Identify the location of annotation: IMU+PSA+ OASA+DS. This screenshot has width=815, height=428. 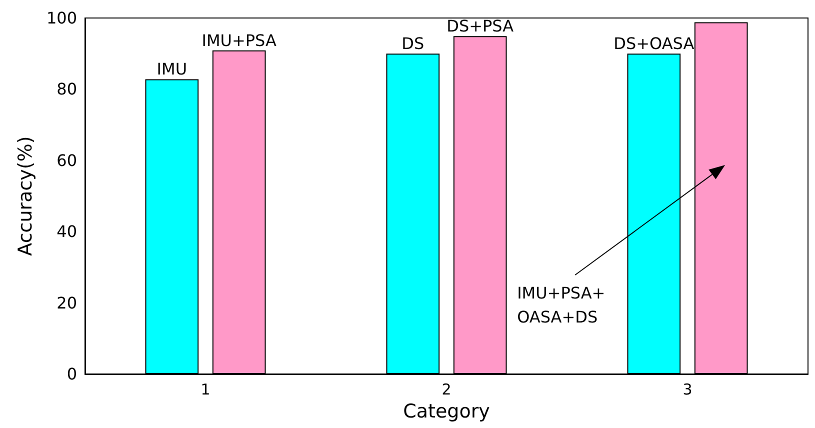
(561, 305).